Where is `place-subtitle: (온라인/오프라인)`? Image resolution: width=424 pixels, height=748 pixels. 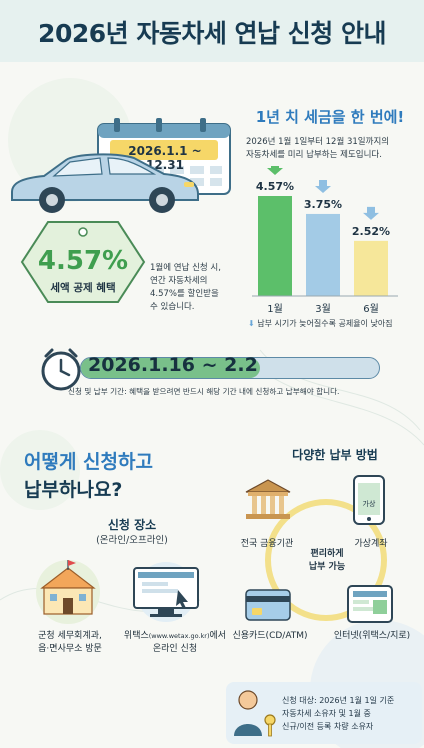
place-subtitle: (온라인/오프라인) is located at coordinates (132, 540).